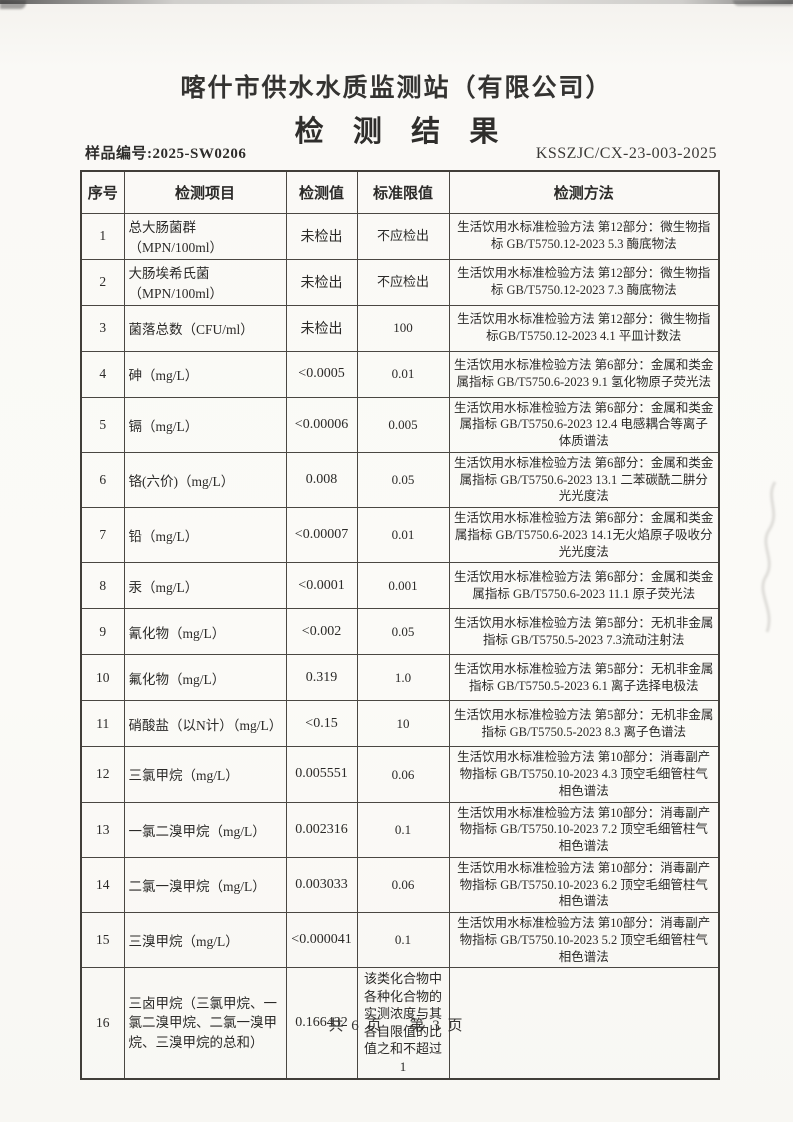  Describe the element at coordinates (321, 374) in the screenshot. I see `cell-value: <0.0005` at that location.